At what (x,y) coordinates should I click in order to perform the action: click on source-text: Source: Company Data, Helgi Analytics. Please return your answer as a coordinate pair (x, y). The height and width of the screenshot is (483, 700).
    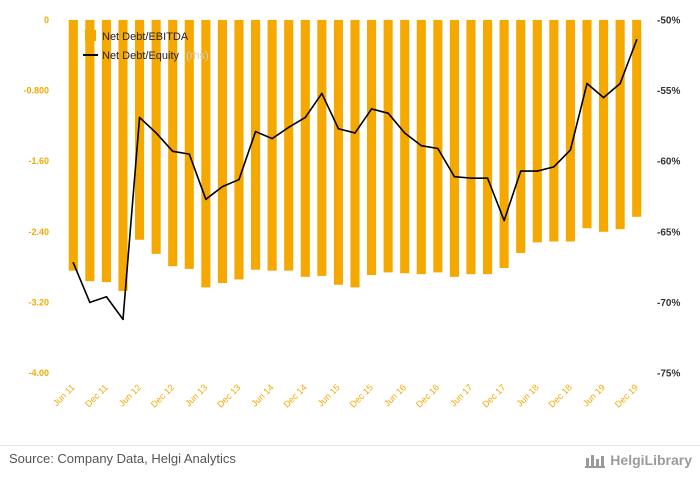
    Looking at the image, I should click on (122, 458).